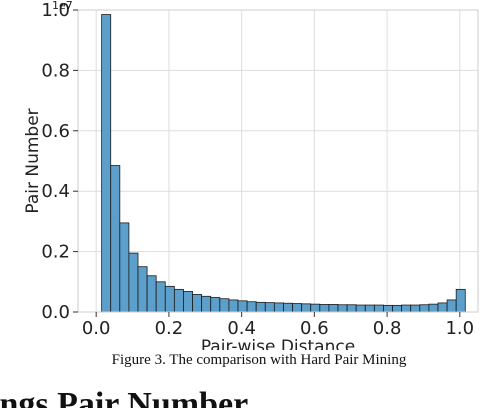 The width and height of the screenshot is (482, 408). What do you see at coordinates (387, 328) in the screenshot?
I see `x-tick-label: 0.8` at bounding box center [387, 328].